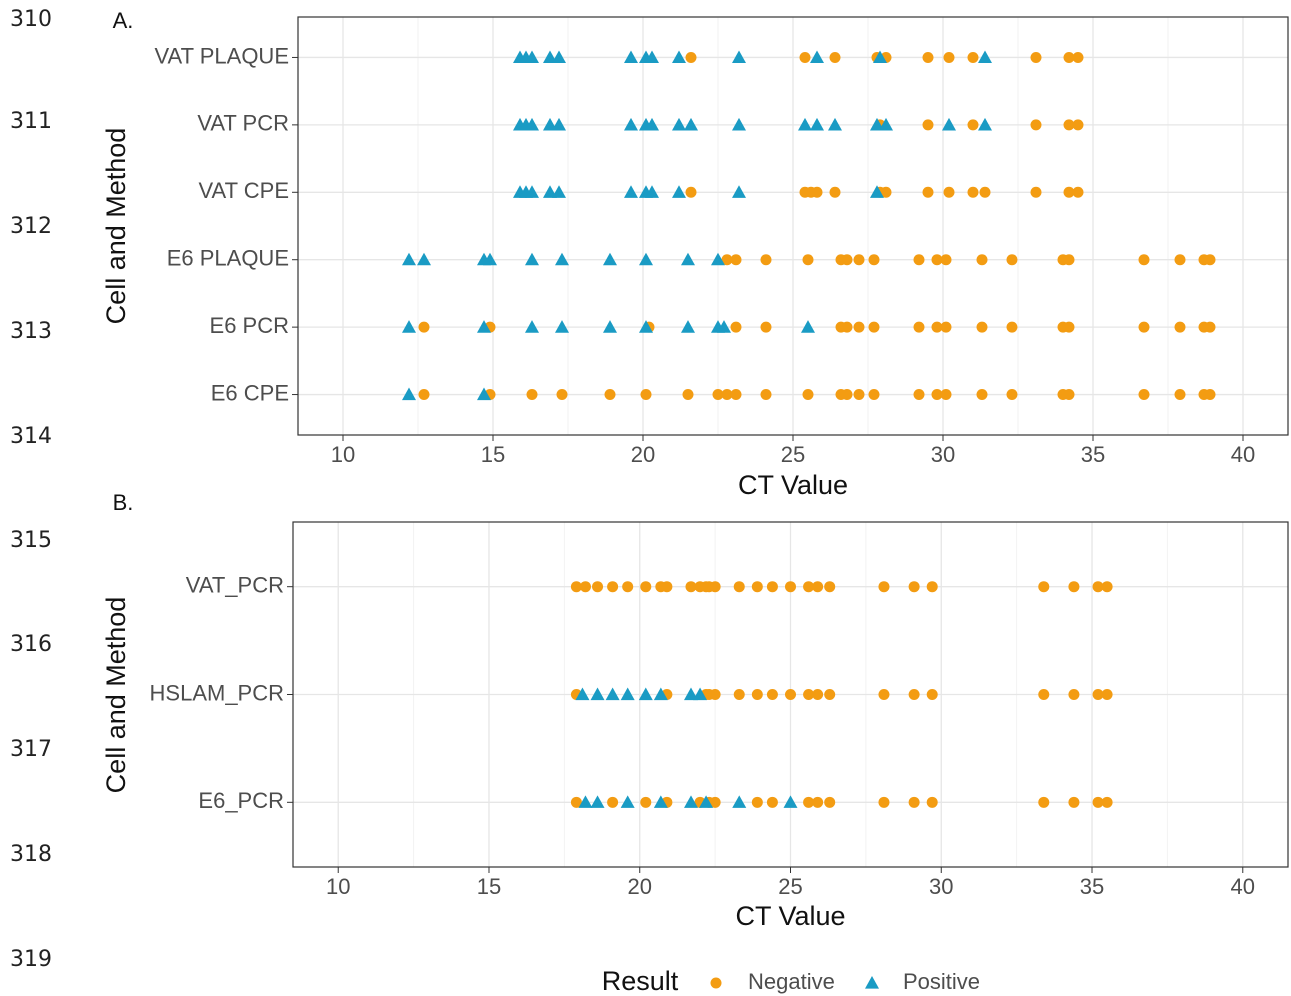  I want to click on x-tick-label: 20, so click(640, 886).